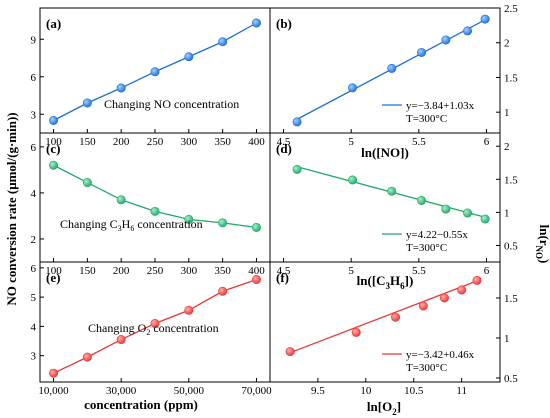  Describe the element at coordinates (34, 357) in the screenshot. I see `y-tick-label-e-0: 3` at that location.